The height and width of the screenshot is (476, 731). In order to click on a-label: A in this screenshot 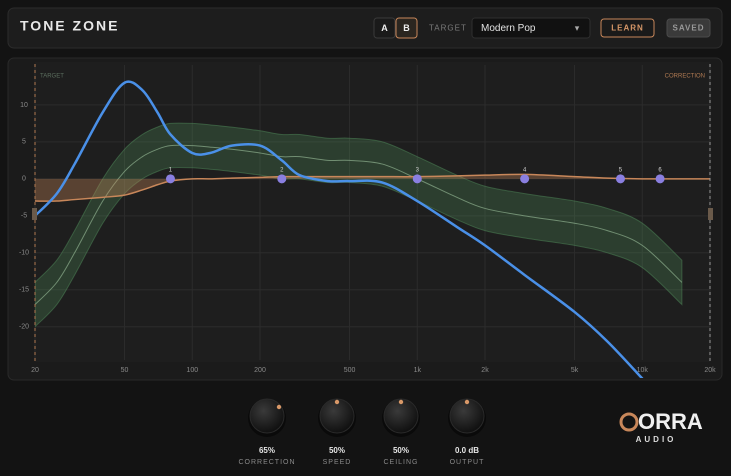, I will do `click(384, 28)`.